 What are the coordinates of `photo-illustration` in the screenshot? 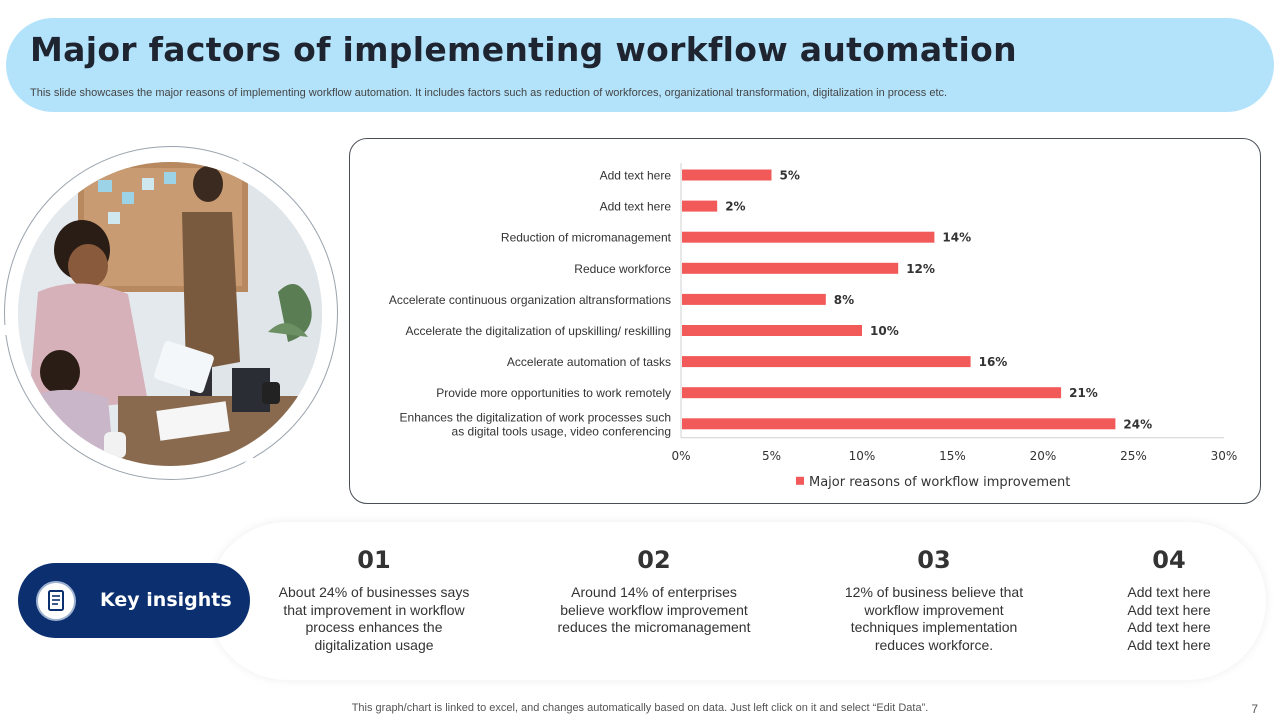 It's located at (170, 314).